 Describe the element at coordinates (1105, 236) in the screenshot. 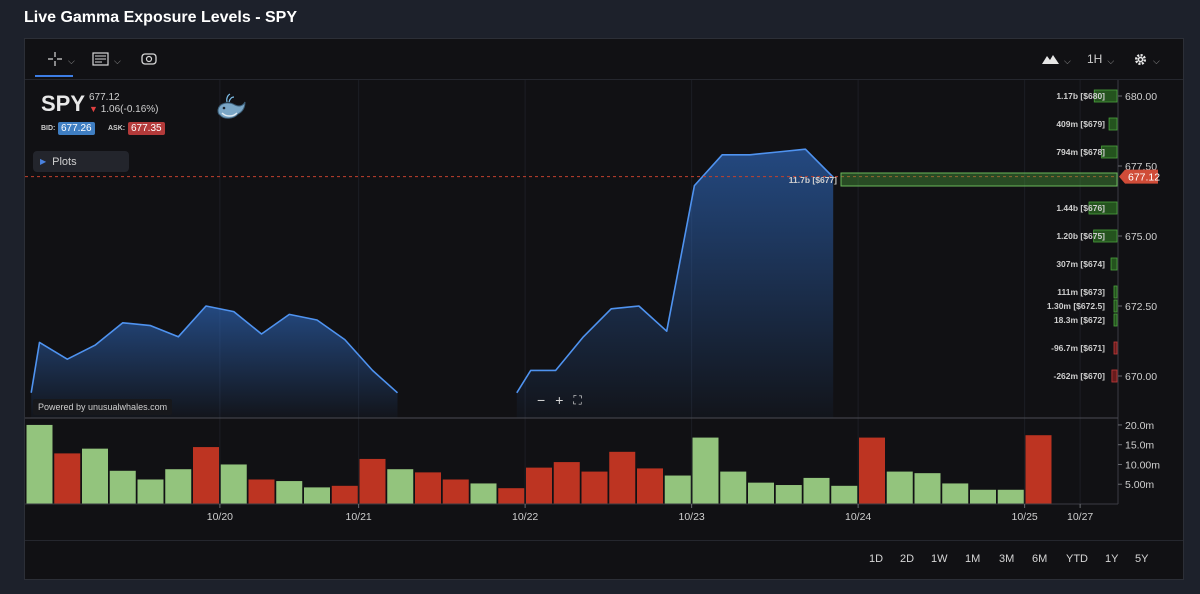

I see `gamma-level-675-bar` at that location.